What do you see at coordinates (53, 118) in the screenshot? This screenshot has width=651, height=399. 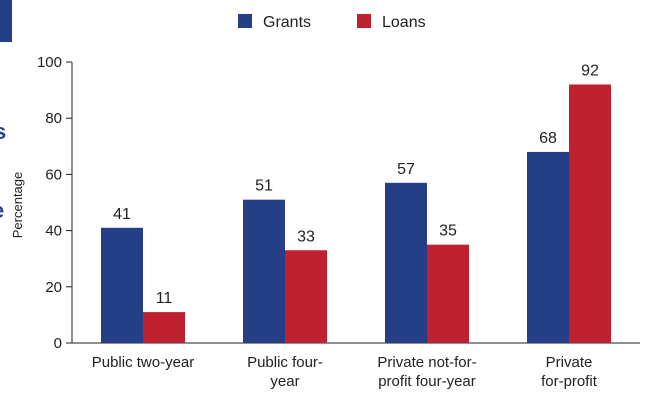 I see `y-tick-label: 80` at bounding box center [53, 118].